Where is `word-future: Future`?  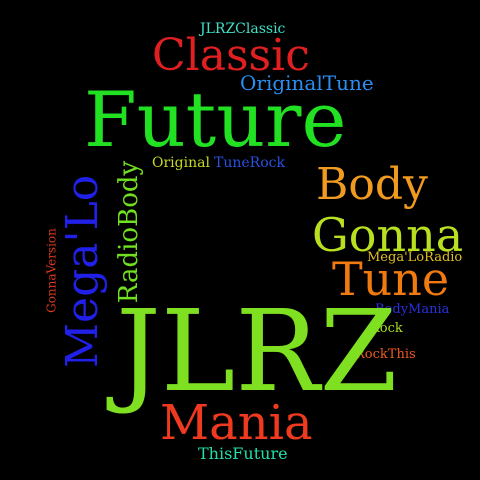 word-future: Future is located at coordinates (215, 119).